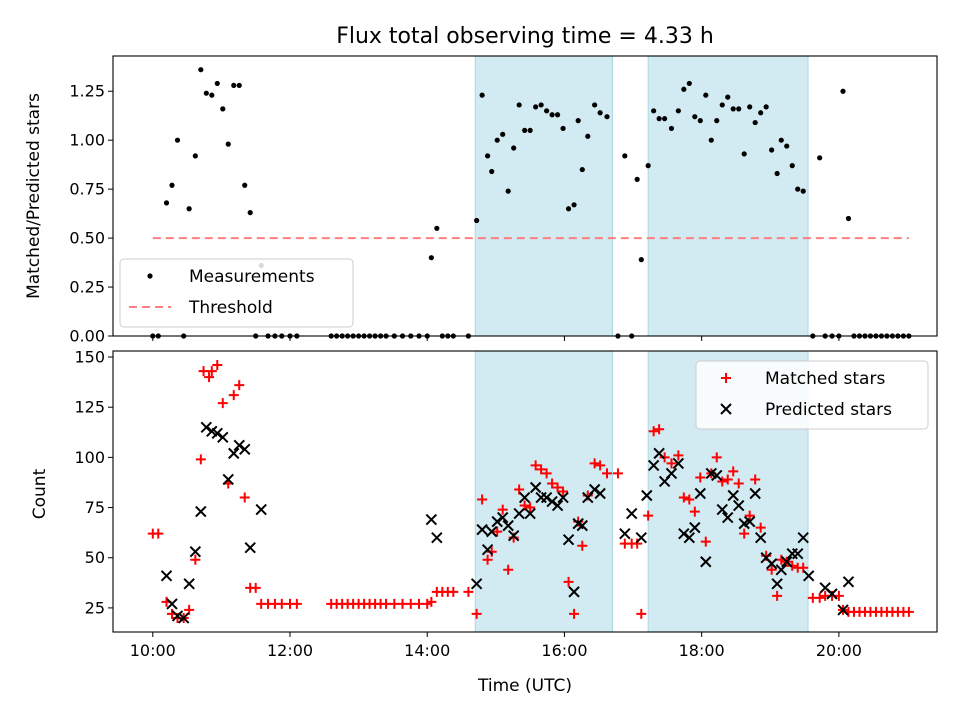 The image size is (960, 720). I want to click on x-axis-label: Time (UTC), so click(524, 686).